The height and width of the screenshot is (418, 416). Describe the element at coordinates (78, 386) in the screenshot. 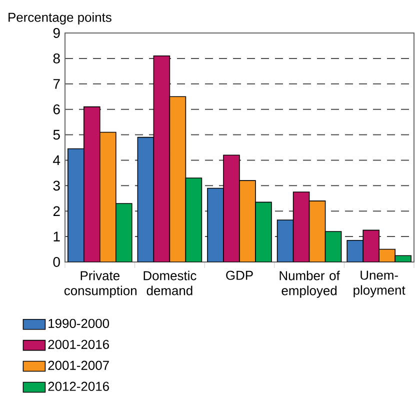

I see `legend-label: 2012-2016` at that location.